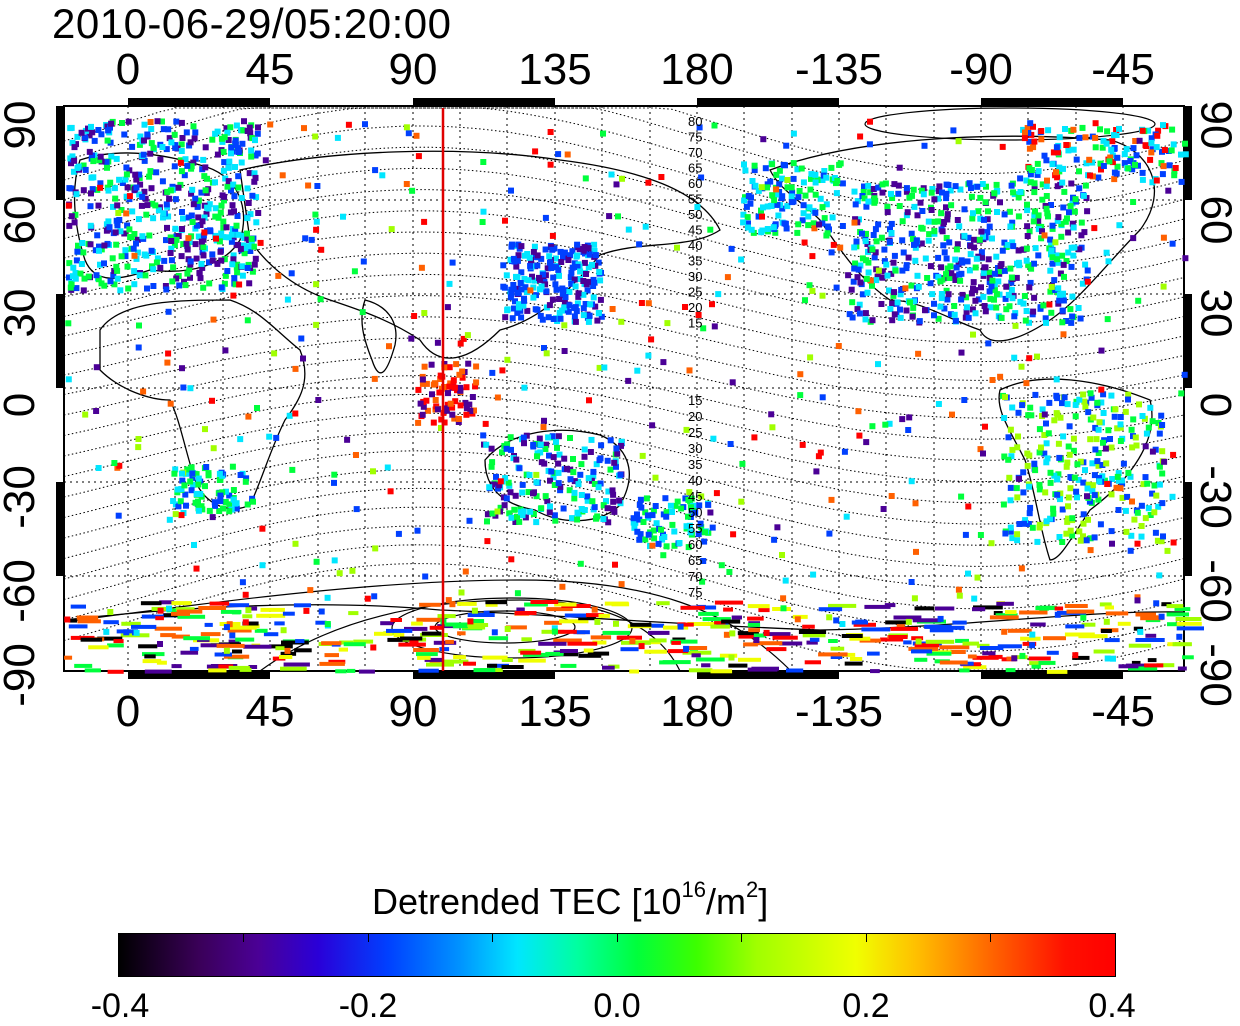 The image size is (1240, 1026). Describe the element at coordinates (624, 498) in the screenshot. I see `contour-line` at that location.